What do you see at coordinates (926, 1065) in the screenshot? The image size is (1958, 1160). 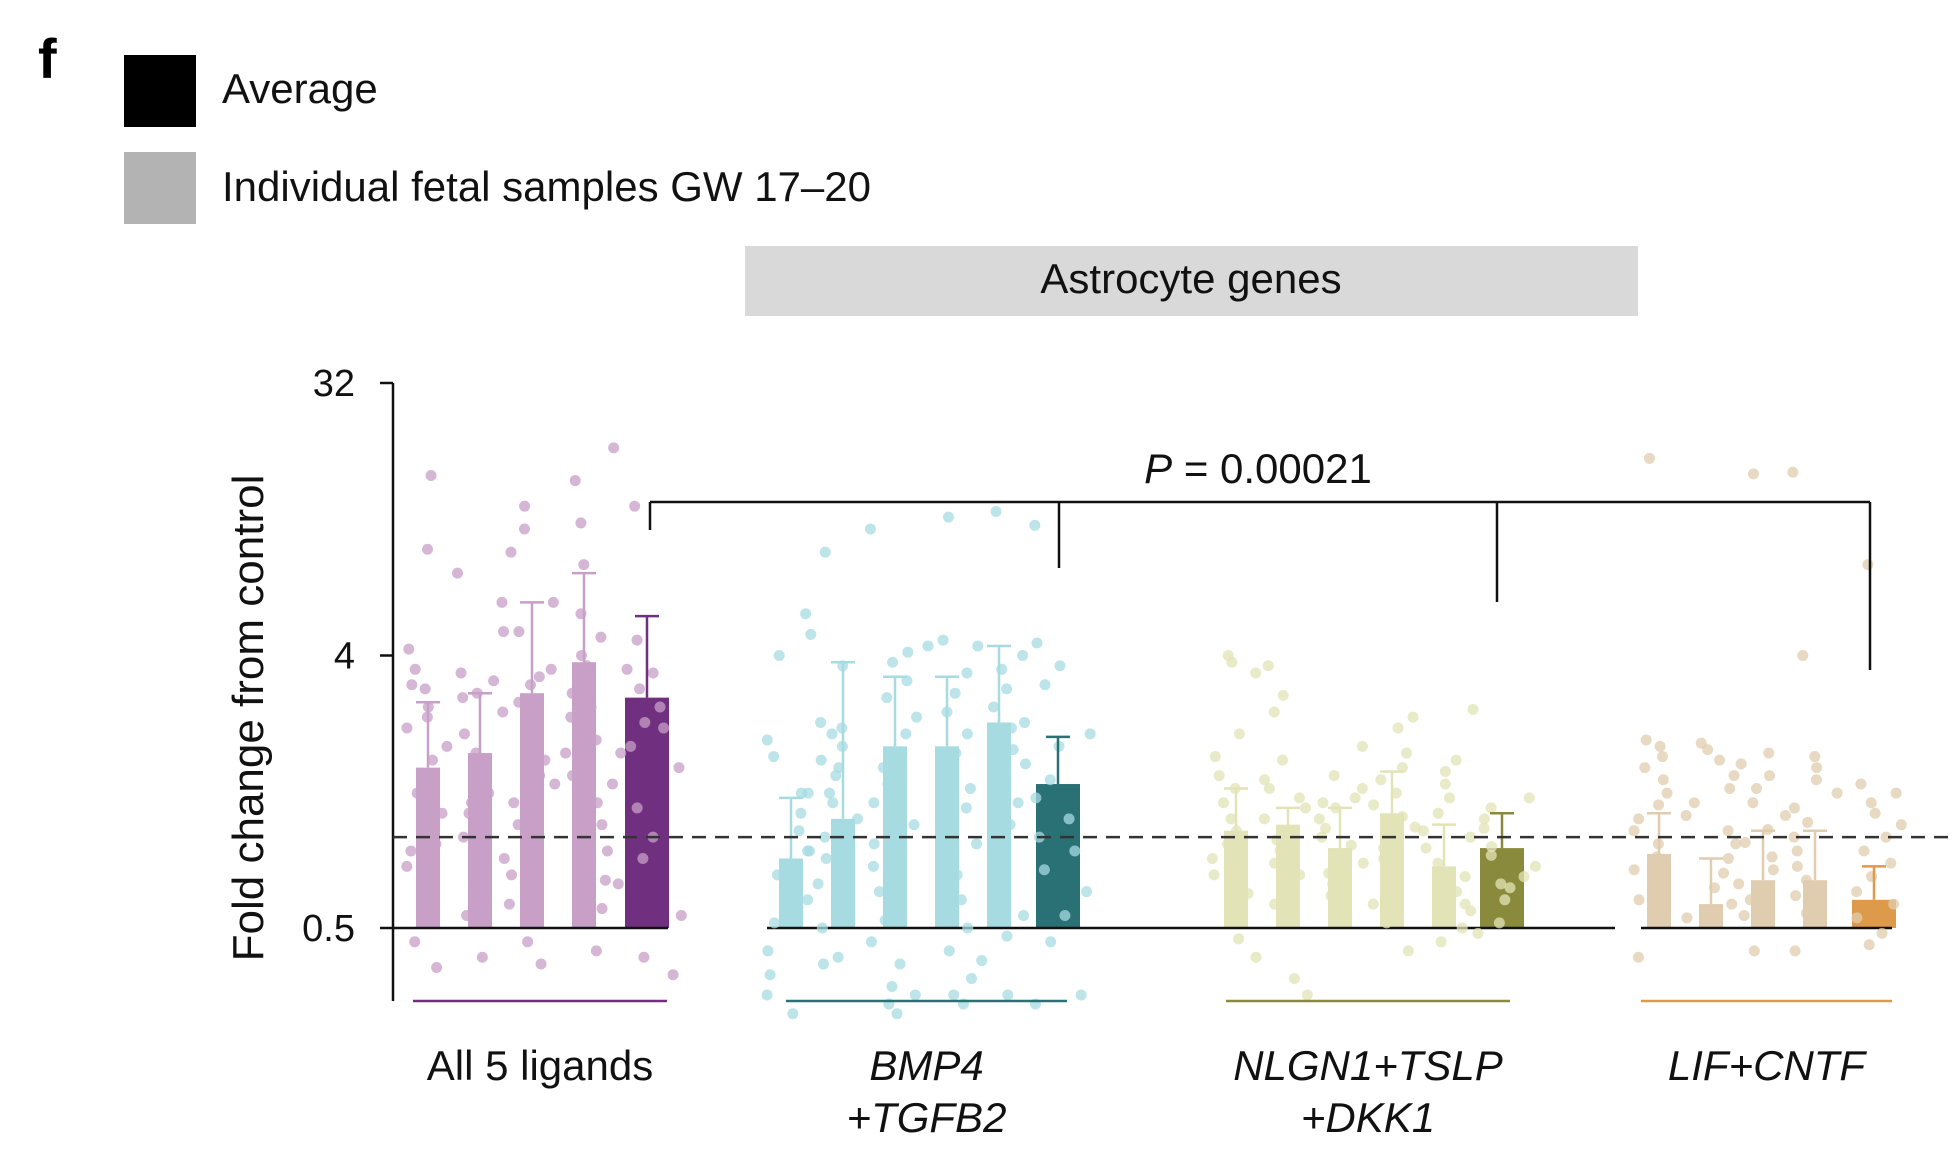 I see `group-label: BMP4` at bounding box center [926, 1065].